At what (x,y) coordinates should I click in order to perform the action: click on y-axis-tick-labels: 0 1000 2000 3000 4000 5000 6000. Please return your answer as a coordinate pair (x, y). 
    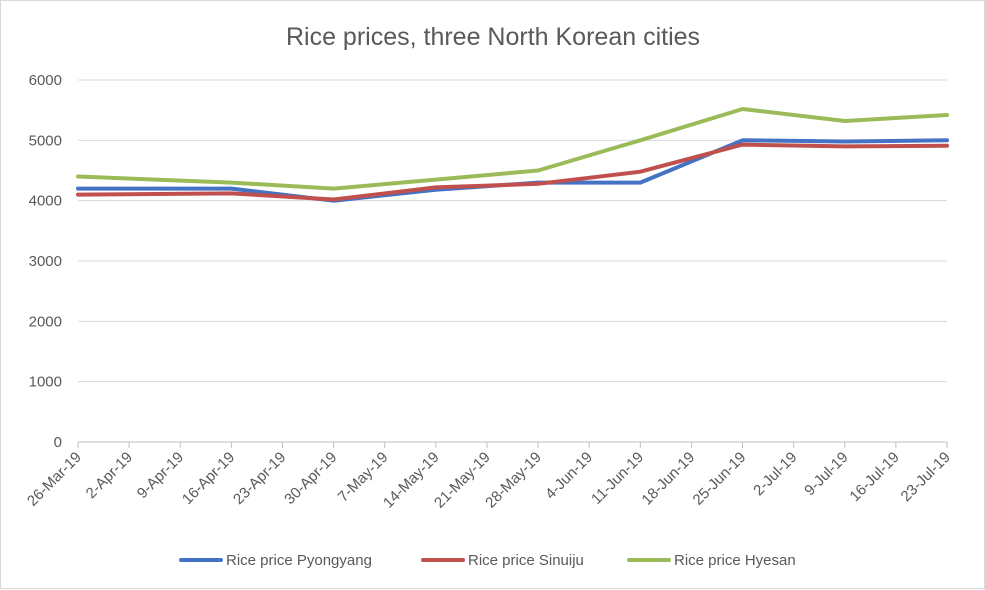
    Looking at the image, I should click on (45, 261).